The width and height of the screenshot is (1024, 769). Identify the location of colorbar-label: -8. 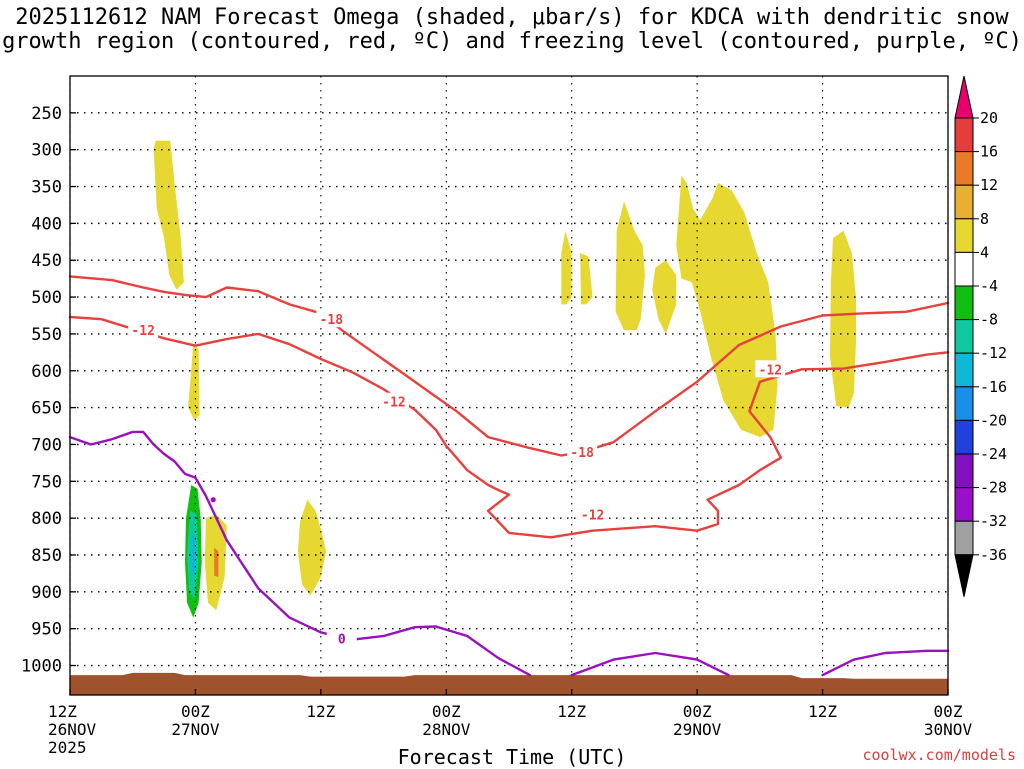
(989, 320).